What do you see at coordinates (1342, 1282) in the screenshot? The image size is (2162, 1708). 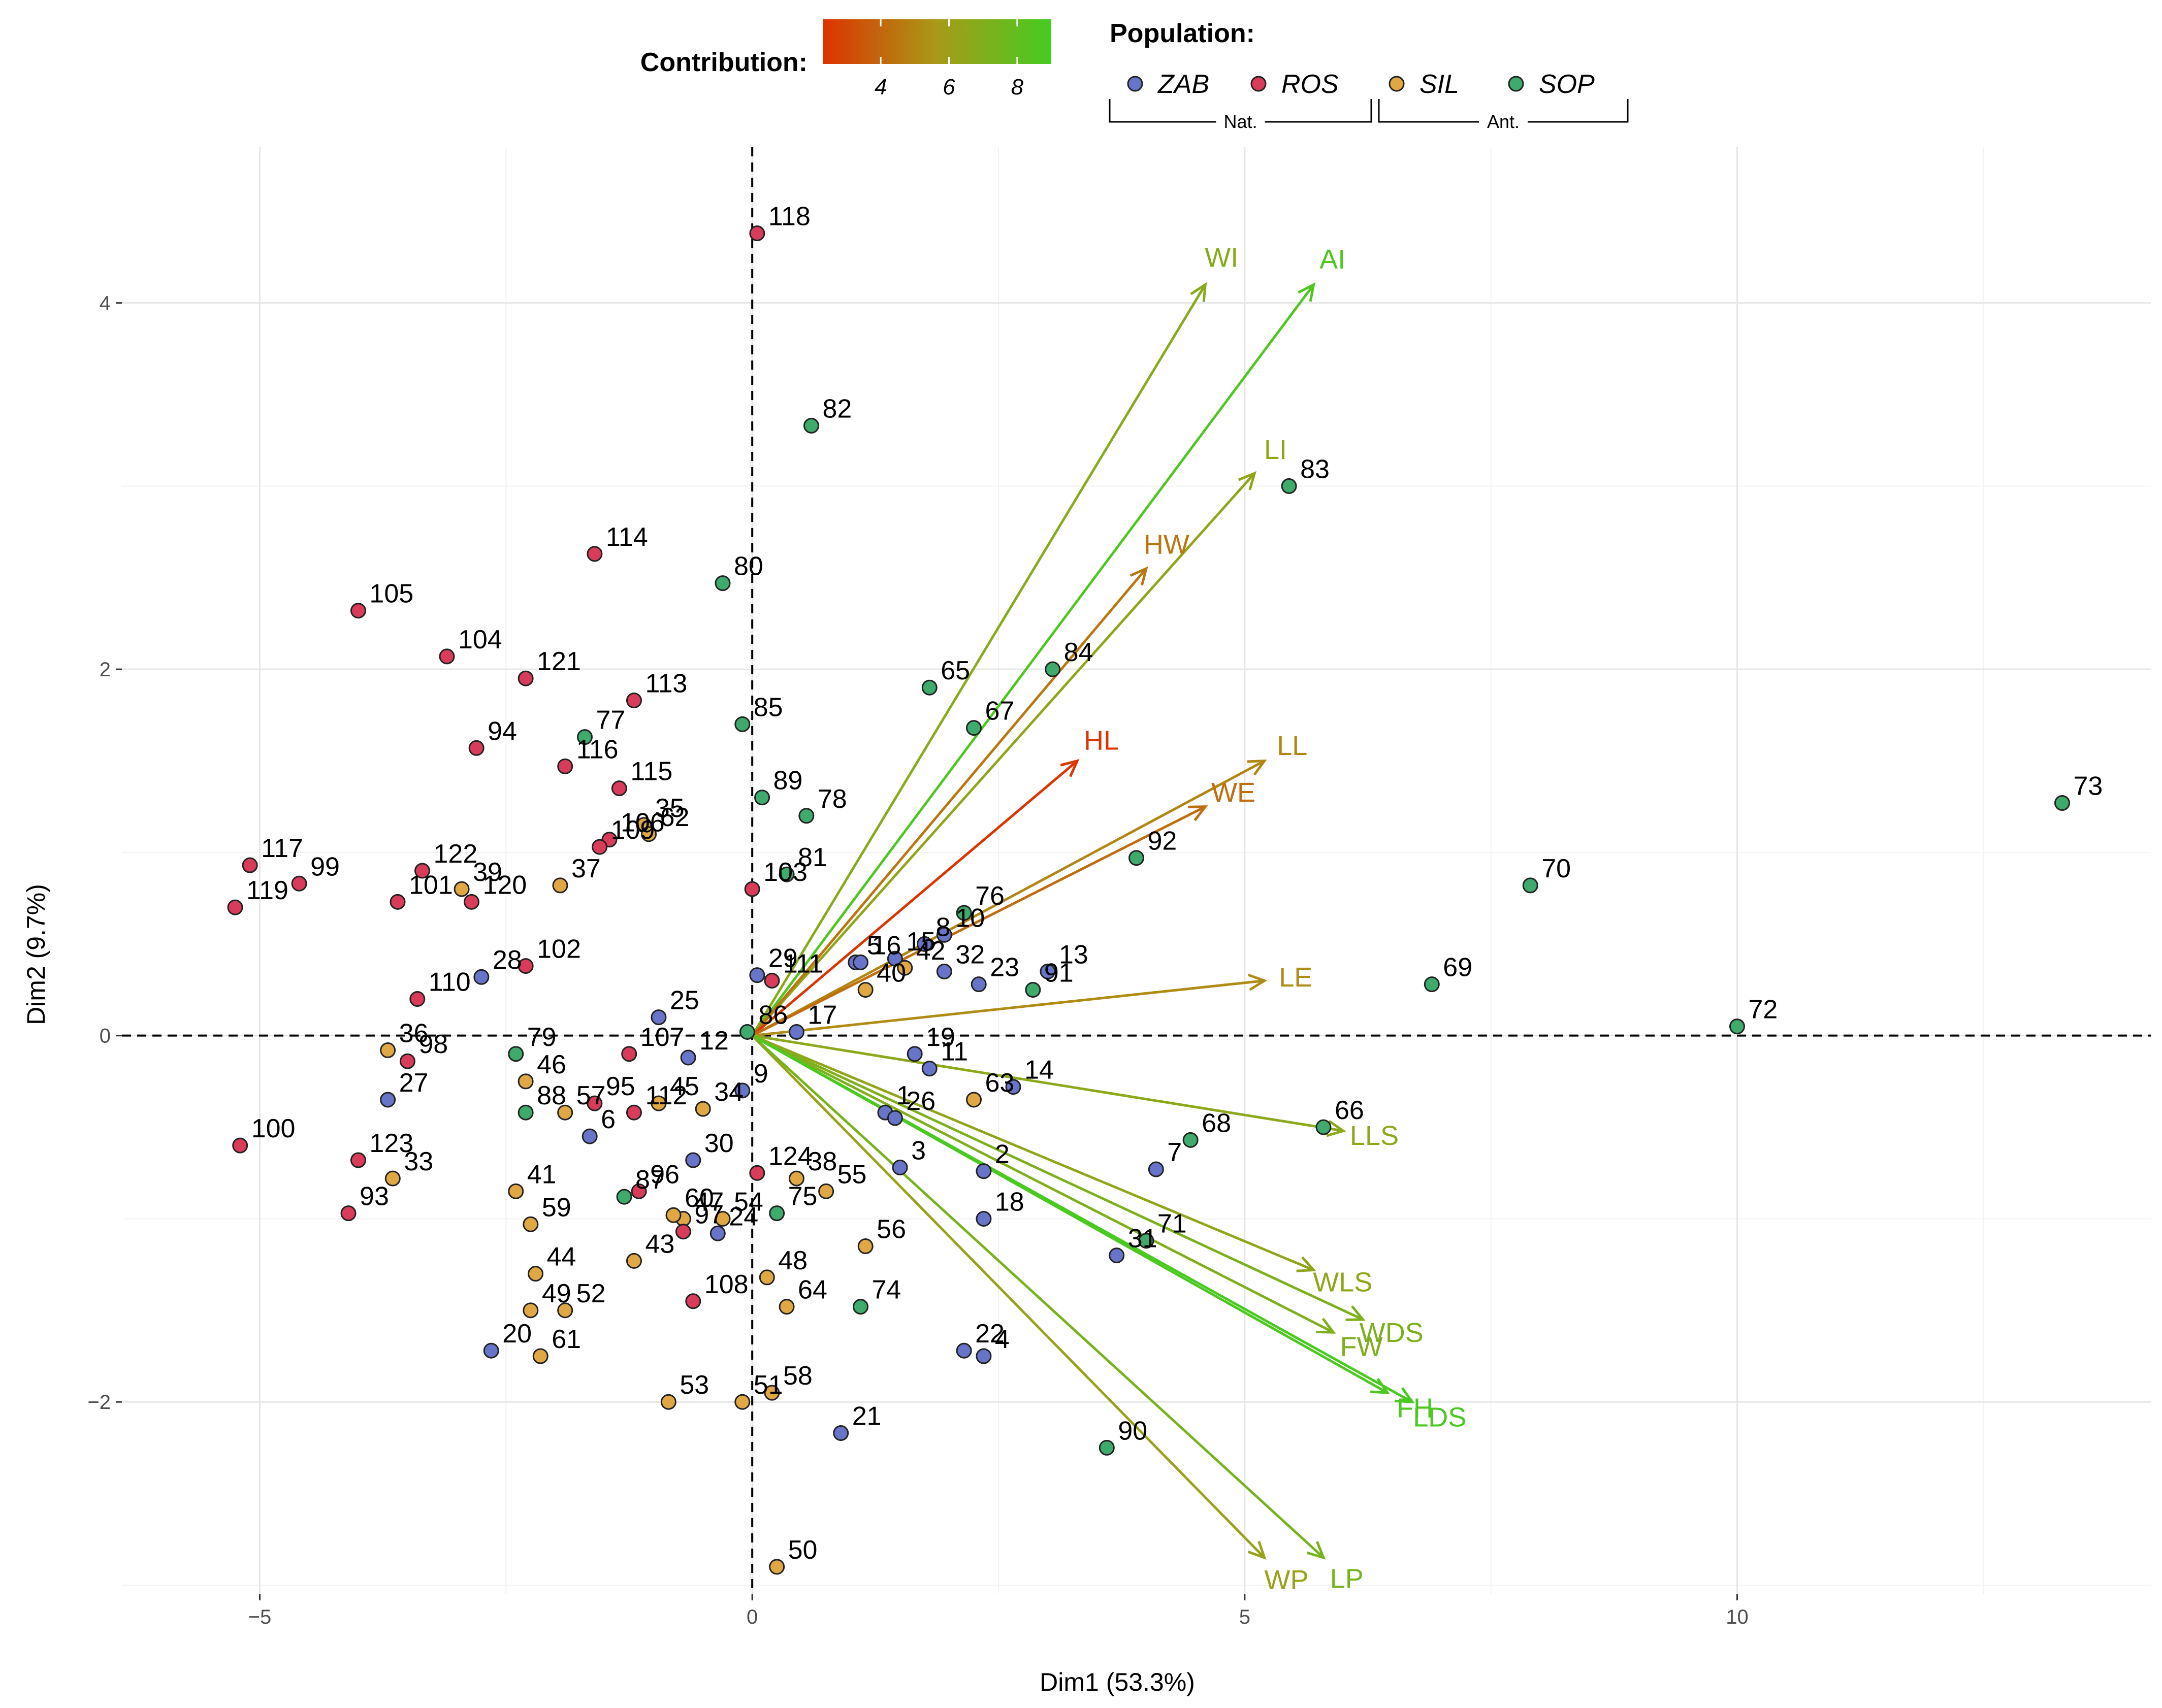 I see `variable-label-wls: WLS` at bounding box center [1342, 1282].